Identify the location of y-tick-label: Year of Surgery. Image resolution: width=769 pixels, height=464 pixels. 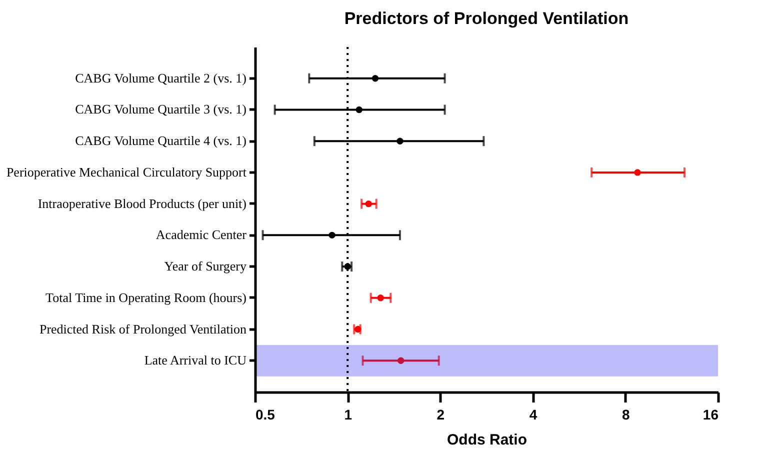
(205, 266).